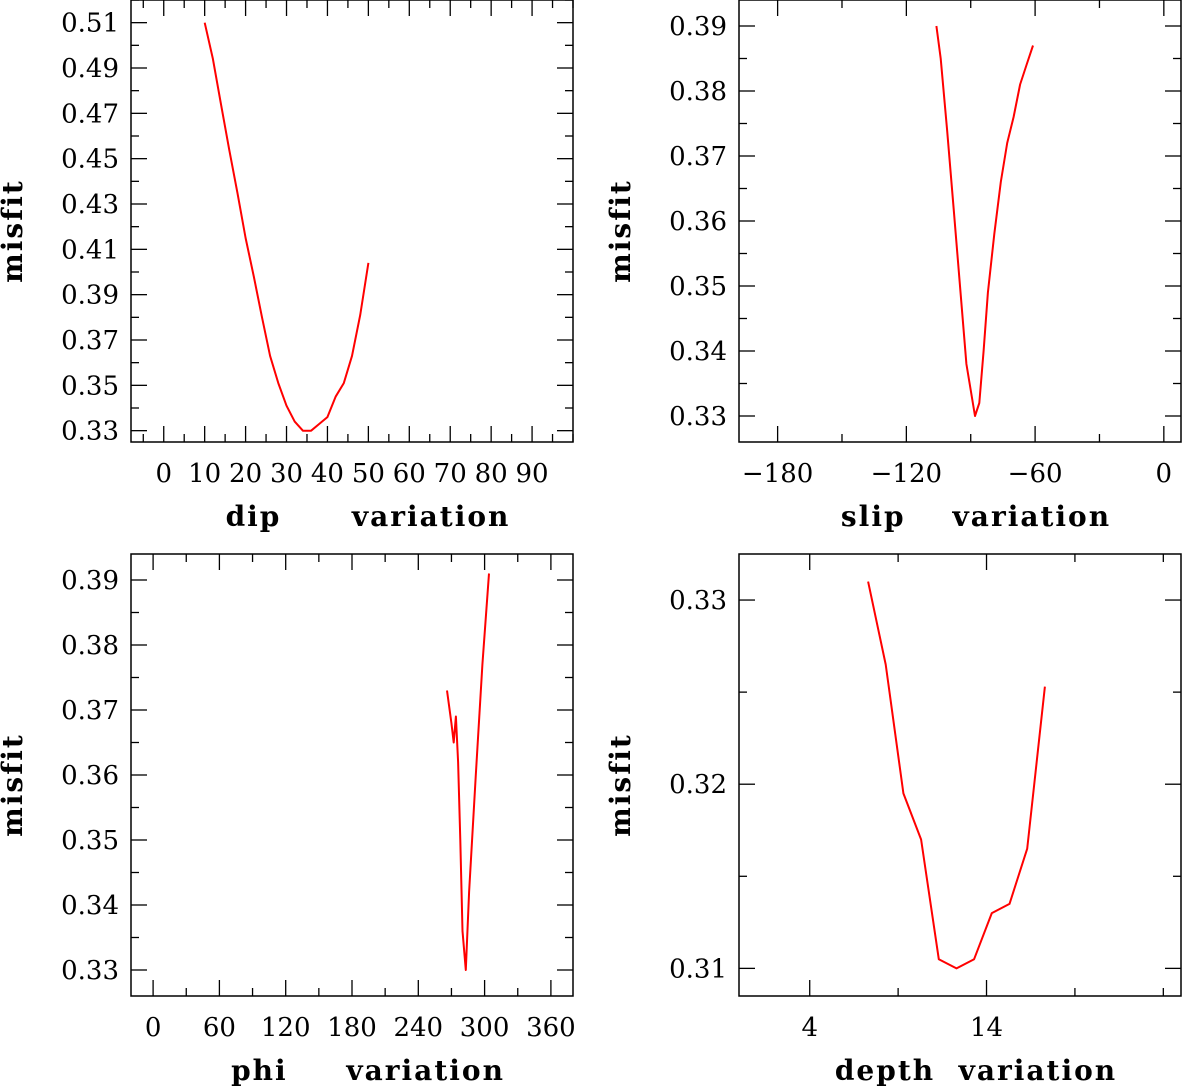  Describe the element at coordinates (1164, 474) in the screenshot. I see `slip-xtick-label: 0` at that location.